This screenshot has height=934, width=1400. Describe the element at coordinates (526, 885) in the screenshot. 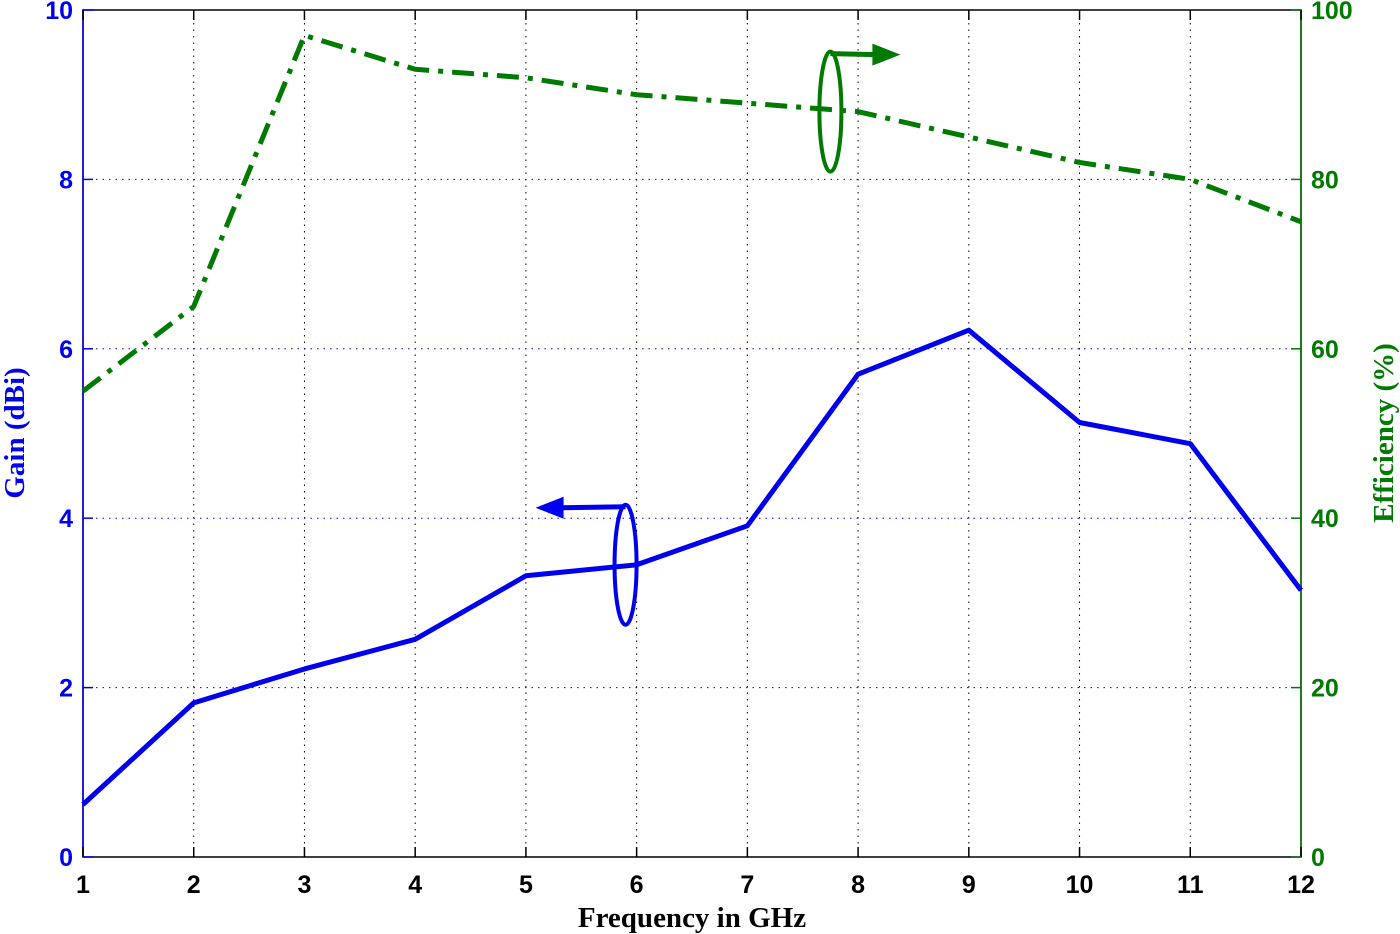

I see `x-tick-label: 5` at that location.